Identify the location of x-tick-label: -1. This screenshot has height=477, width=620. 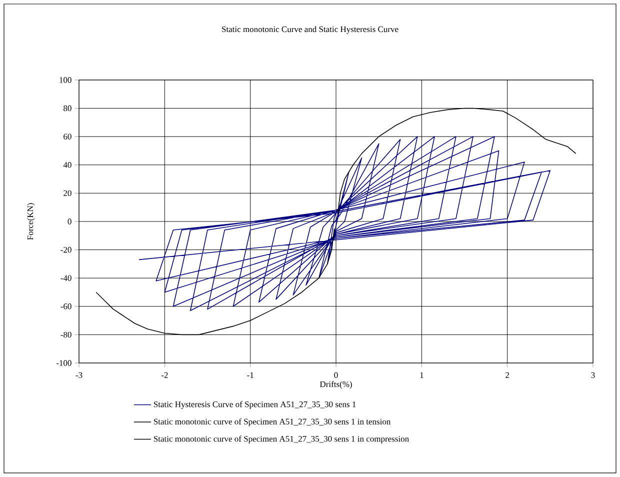
(250, 375).